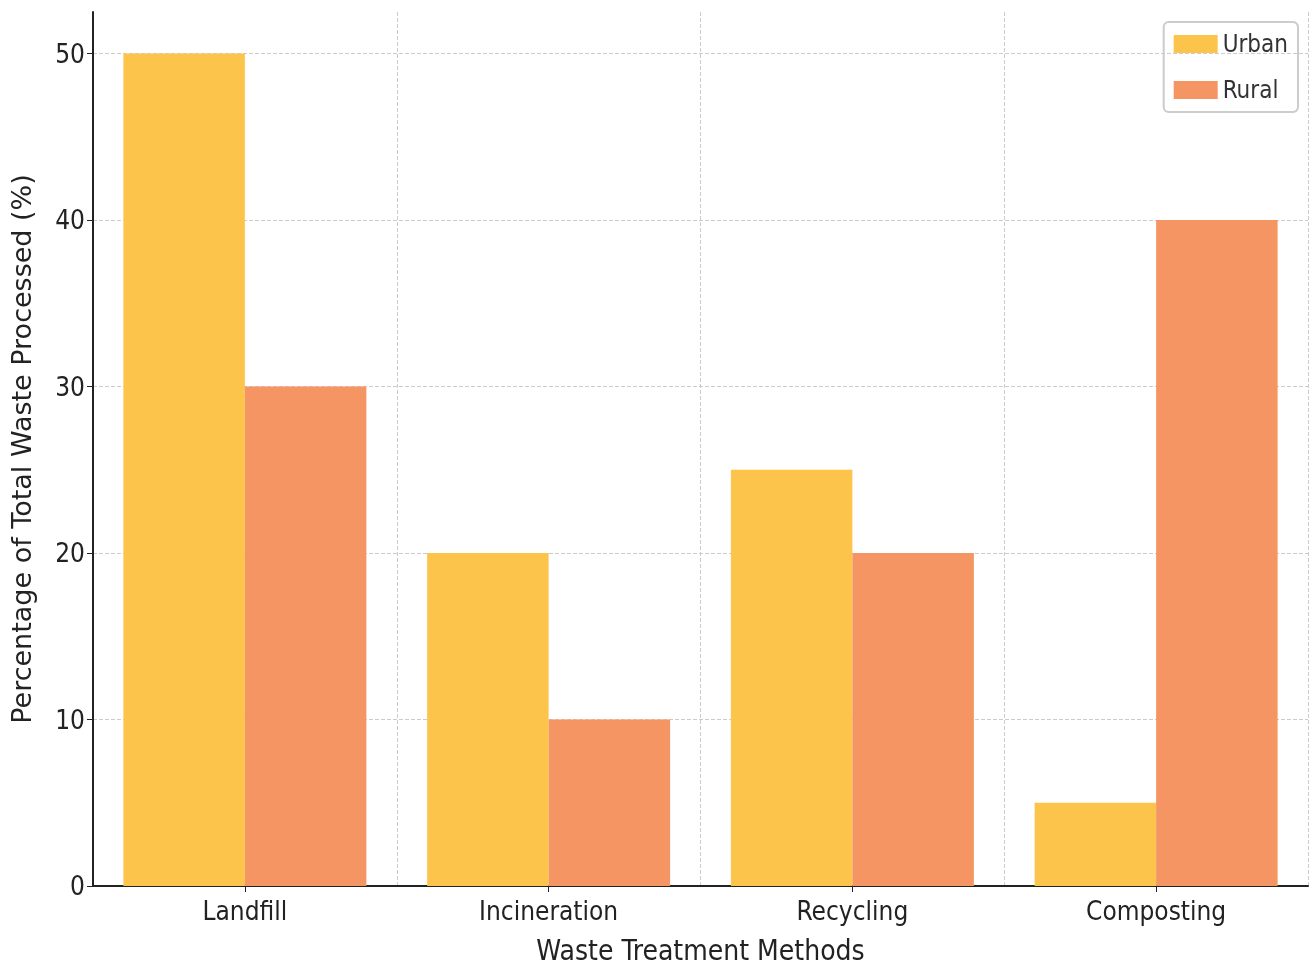 Image resolution: width=1310 pixels, height=969 pixels. Describe the element at coordinates (21, 449) in the screenshot. I see `y-axis-title: Percentage of Total Waste Processed (%)` at that location.